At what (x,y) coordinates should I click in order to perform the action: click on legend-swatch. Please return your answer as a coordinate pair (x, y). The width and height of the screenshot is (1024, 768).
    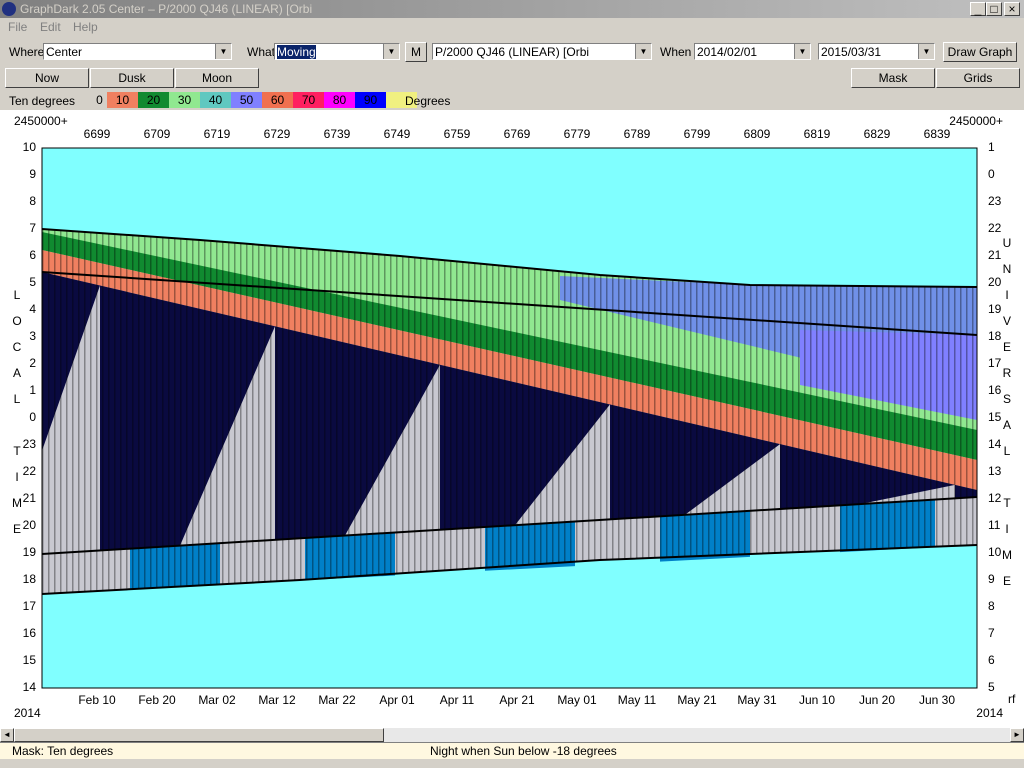
    Looking at the image, I should click on (401, 100).